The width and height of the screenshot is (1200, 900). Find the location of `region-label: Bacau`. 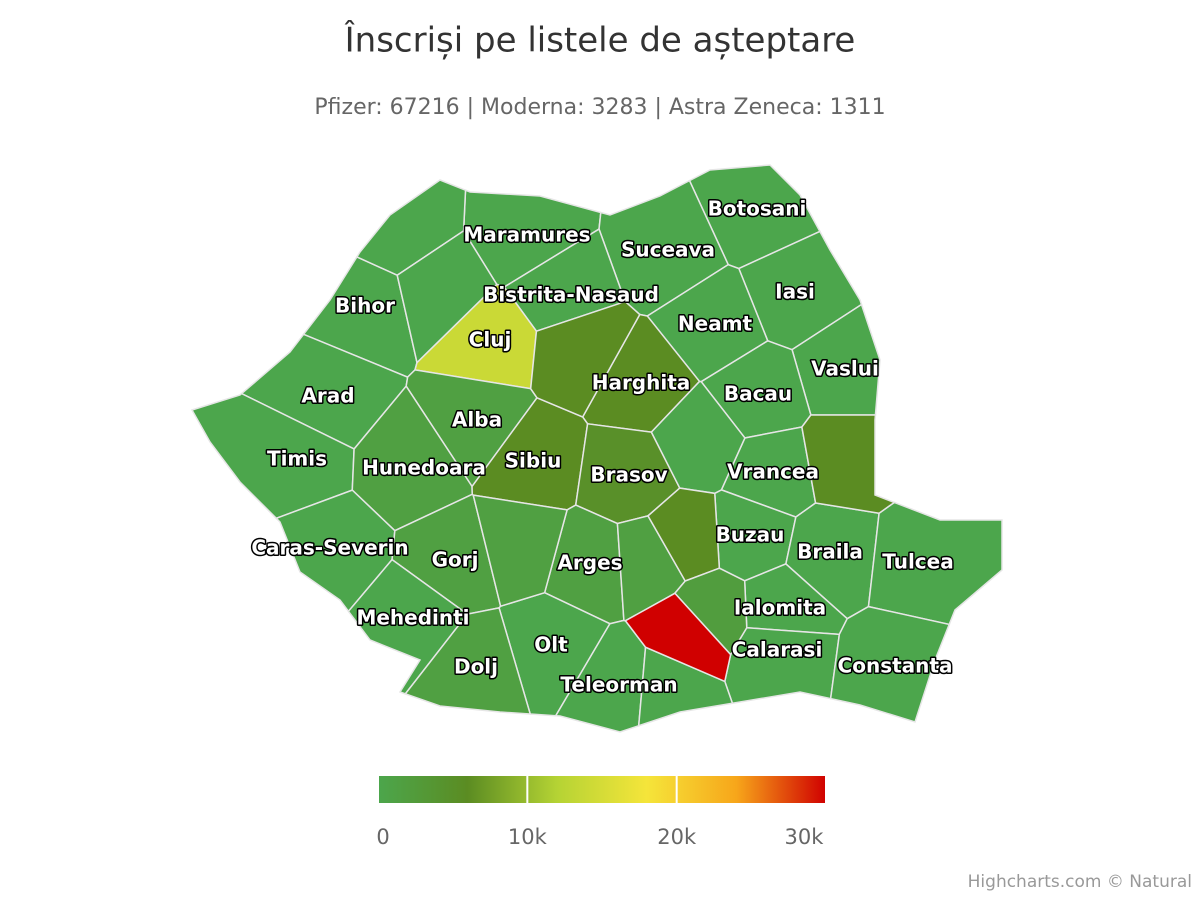

region-label: Bacau is located at coordinates (758, 394).